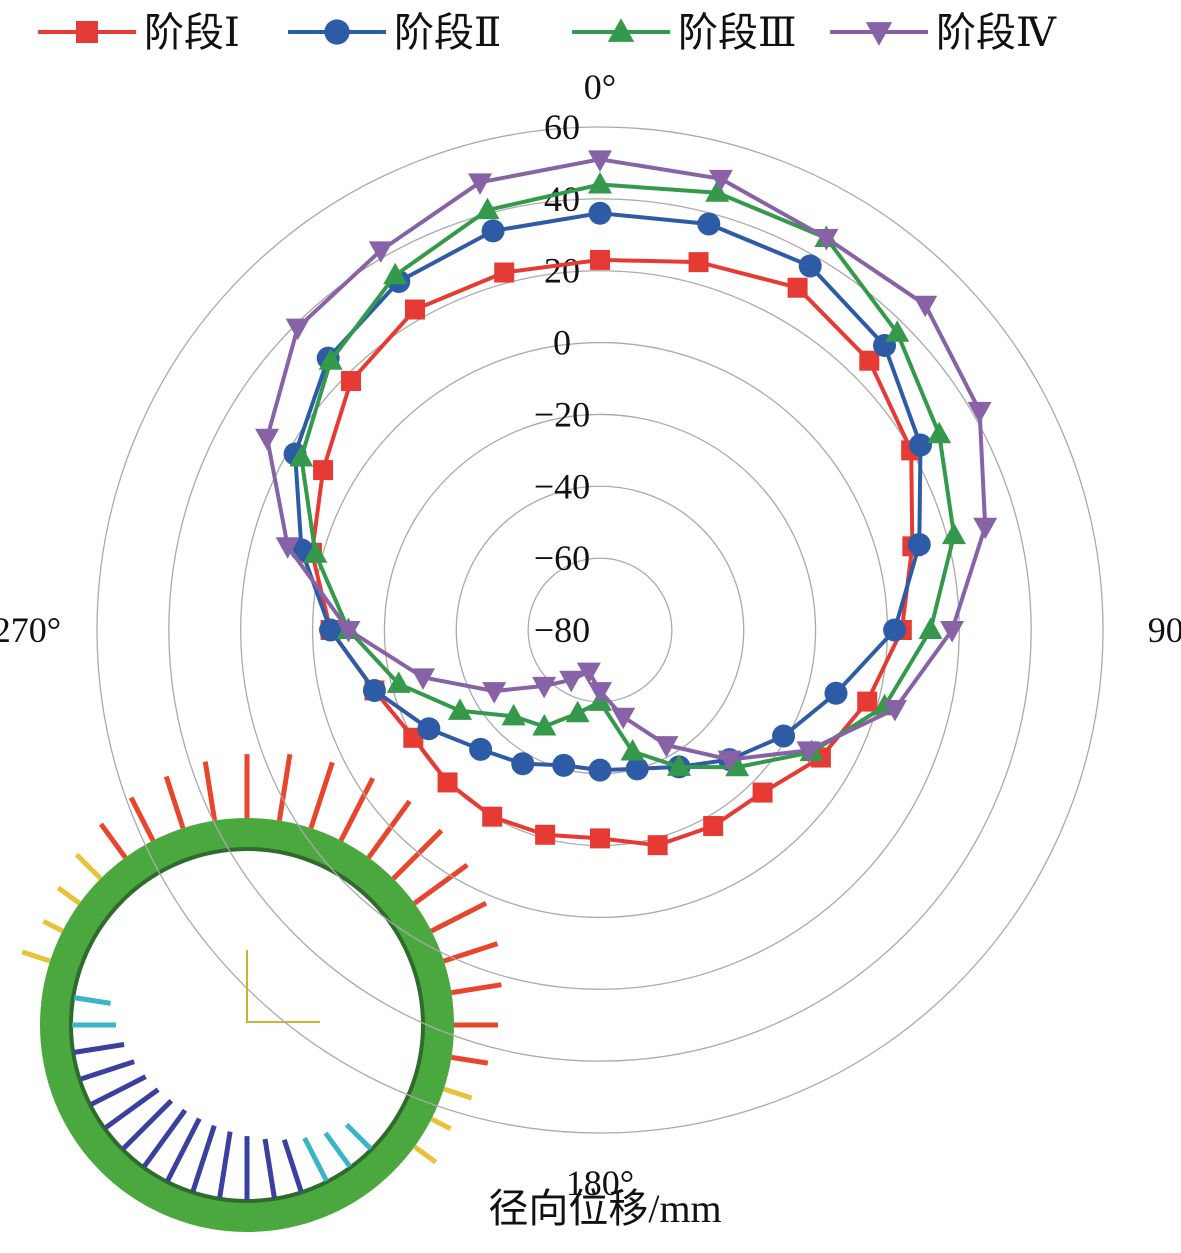 This screenshot has width=1181, height=1253. What do you see at coordinates (562, 486) in the screenshot?
I see `r-tick-label: −40` at bounding box center [562, 486].